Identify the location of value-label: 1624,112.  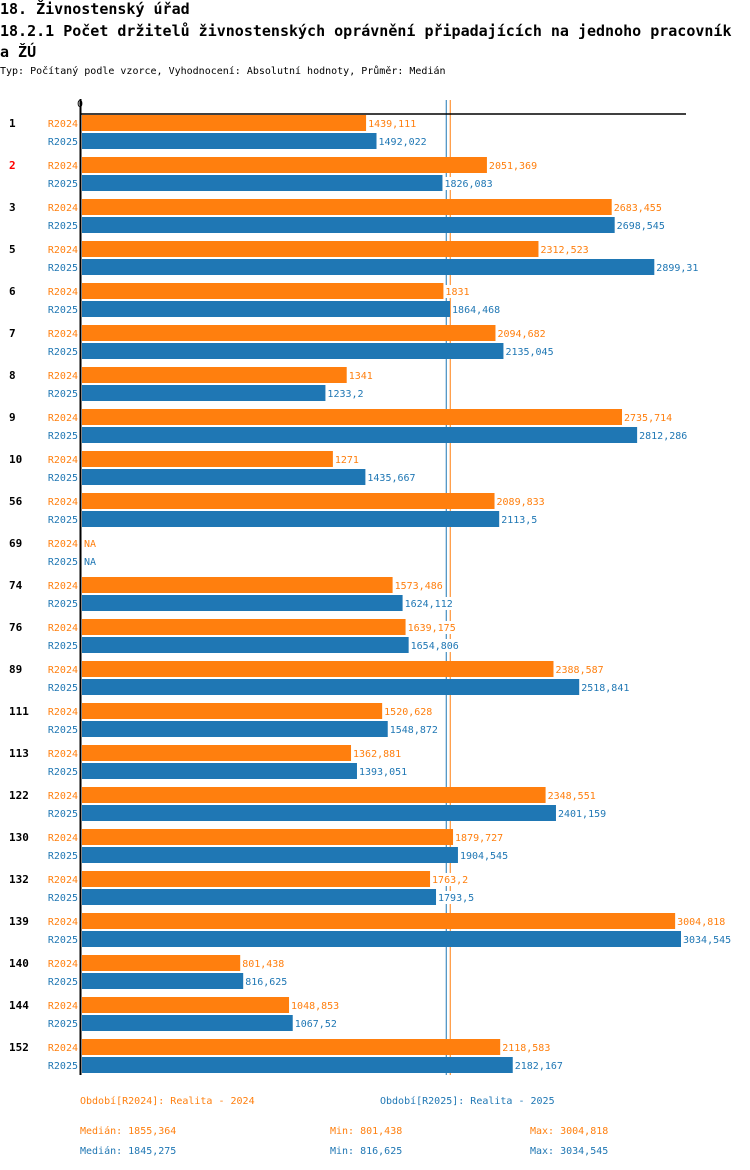
(429, 604).